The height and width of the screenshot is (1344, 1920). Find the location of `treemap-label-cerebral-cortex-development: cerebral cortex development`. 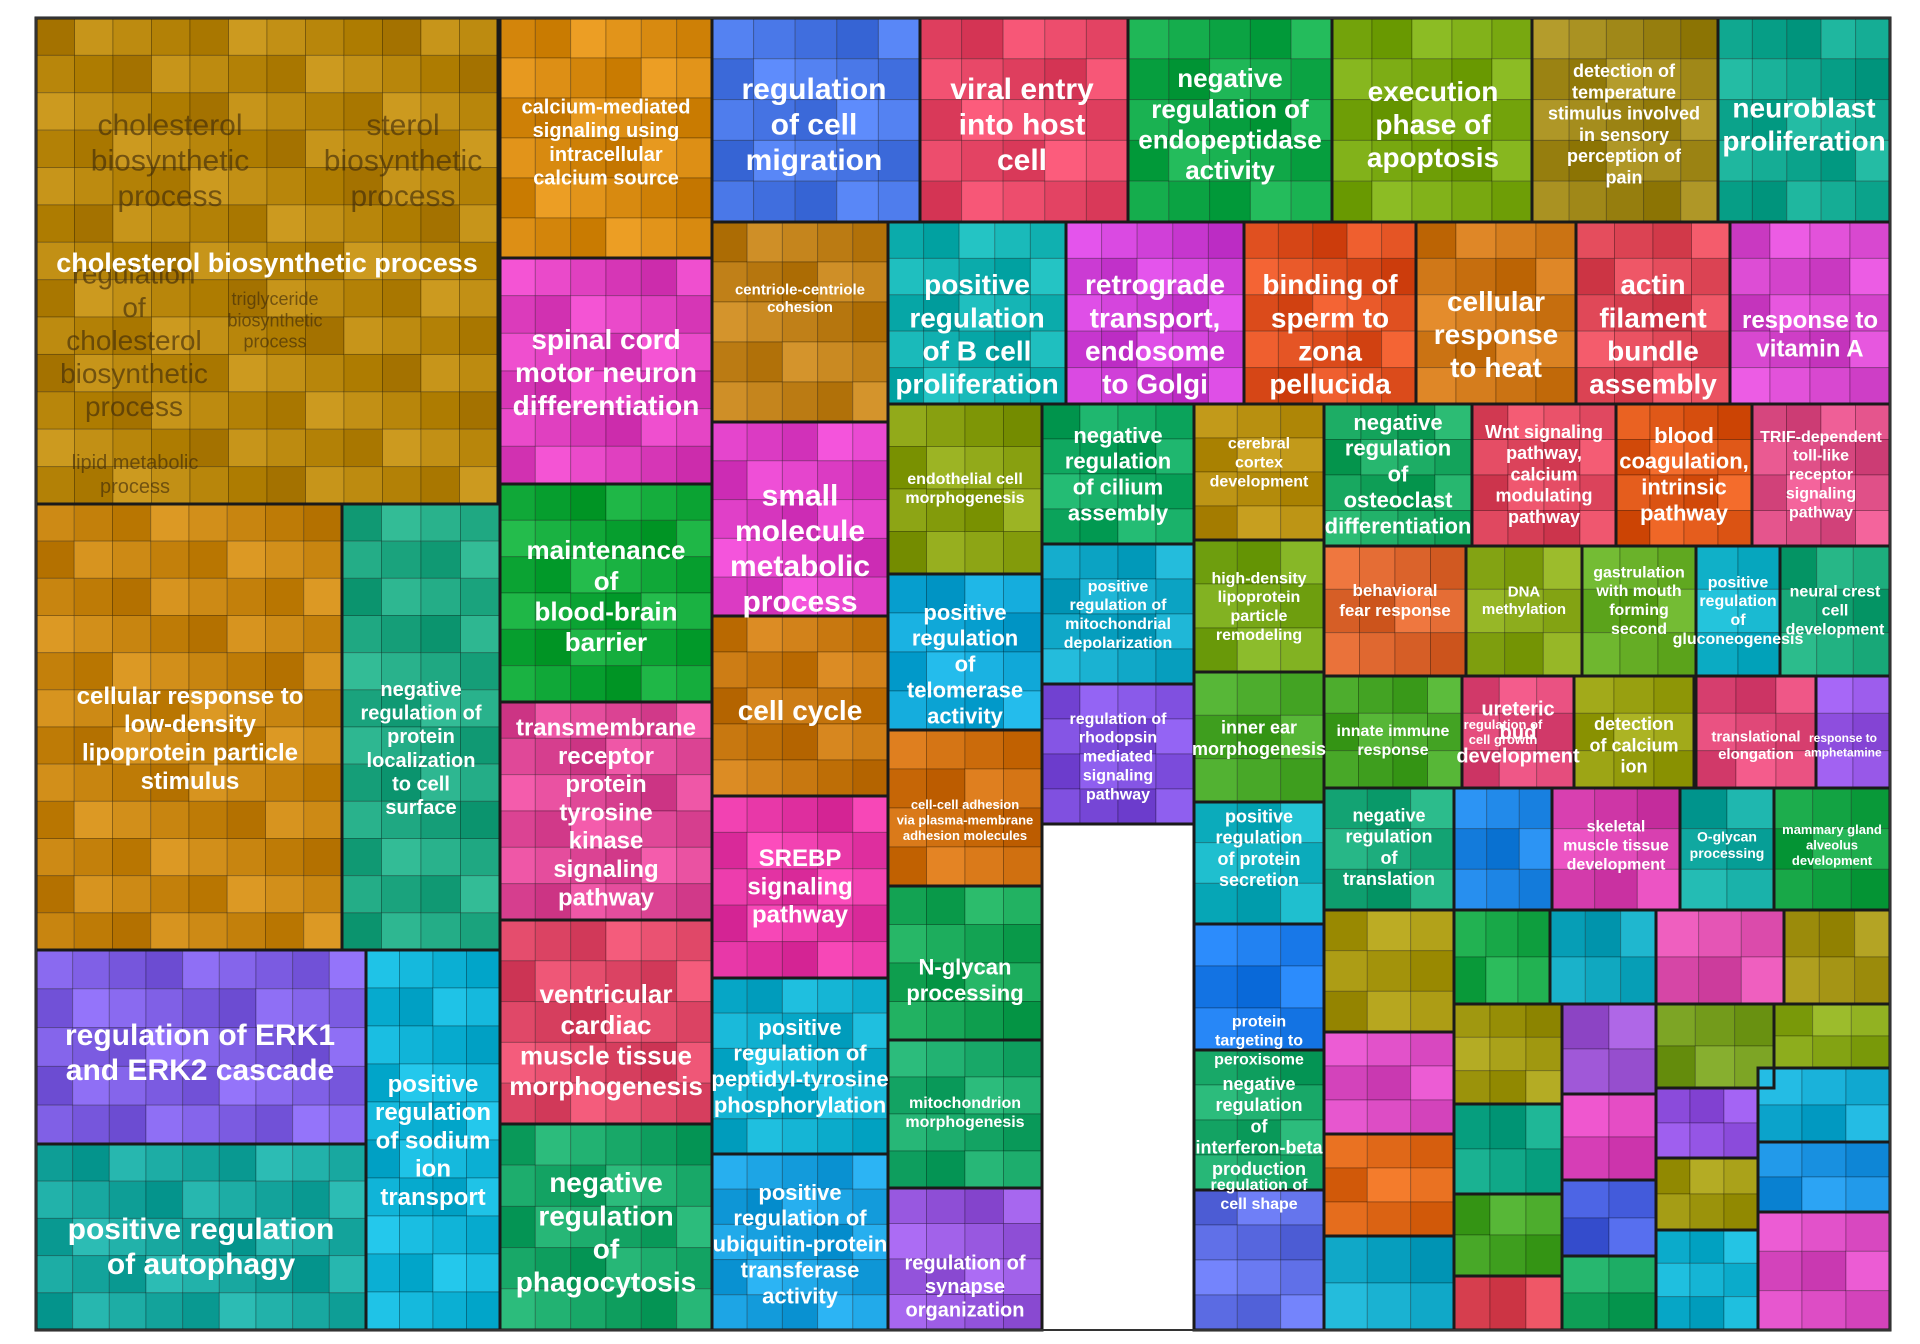

treemap-label-cerebral-cortex-development: cerebral cortex development is located at coordinates (1259, 463).